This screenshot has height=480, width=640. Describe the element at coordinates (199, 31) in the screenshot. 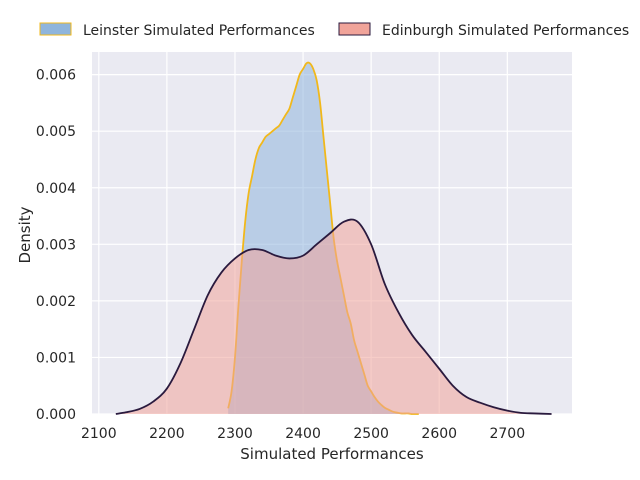

I see `legend-label-leinster: Leinster Simulated Performances` at that location.